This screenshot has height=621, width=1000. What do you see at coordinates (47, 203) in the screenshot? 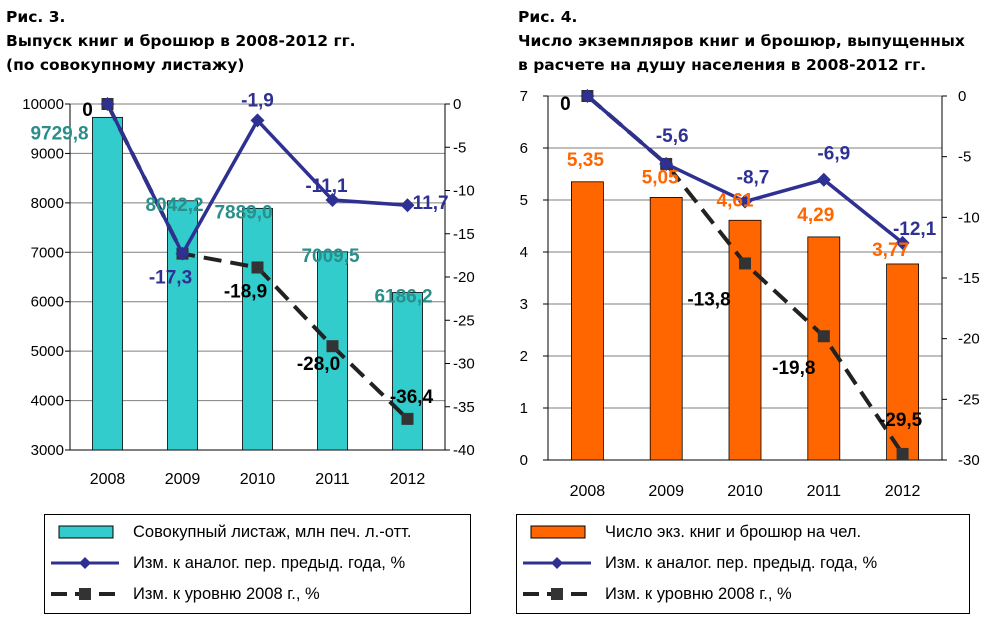
I see `chart3-left-tick-label: 8000` at bounding box center [47, 203].